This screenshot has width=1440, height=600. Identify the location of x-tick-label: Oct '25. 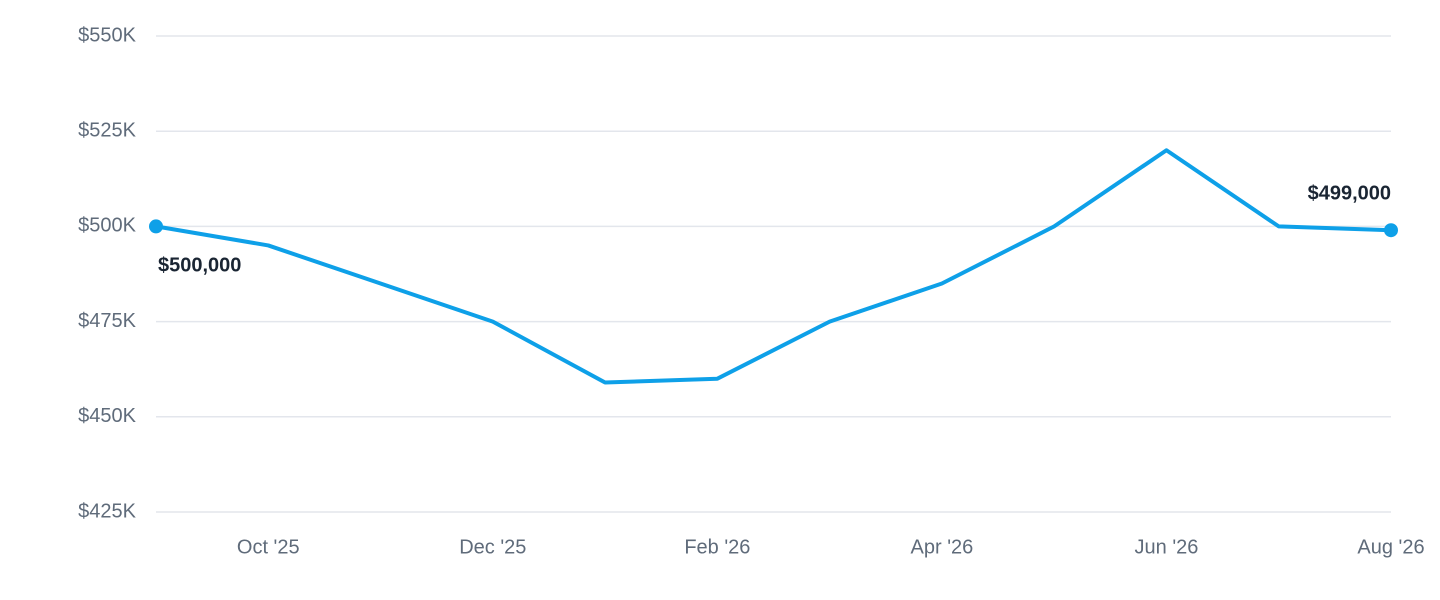
(268, 547).